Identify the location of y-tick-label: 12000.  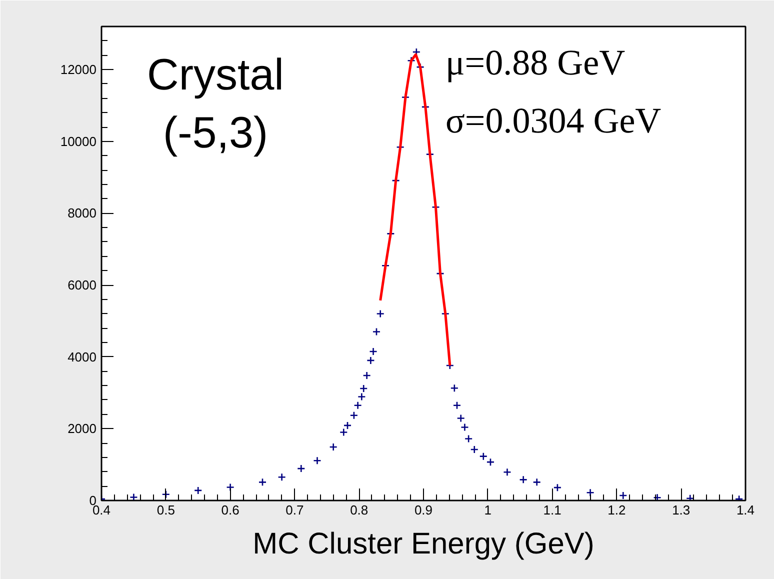
(78, 70).